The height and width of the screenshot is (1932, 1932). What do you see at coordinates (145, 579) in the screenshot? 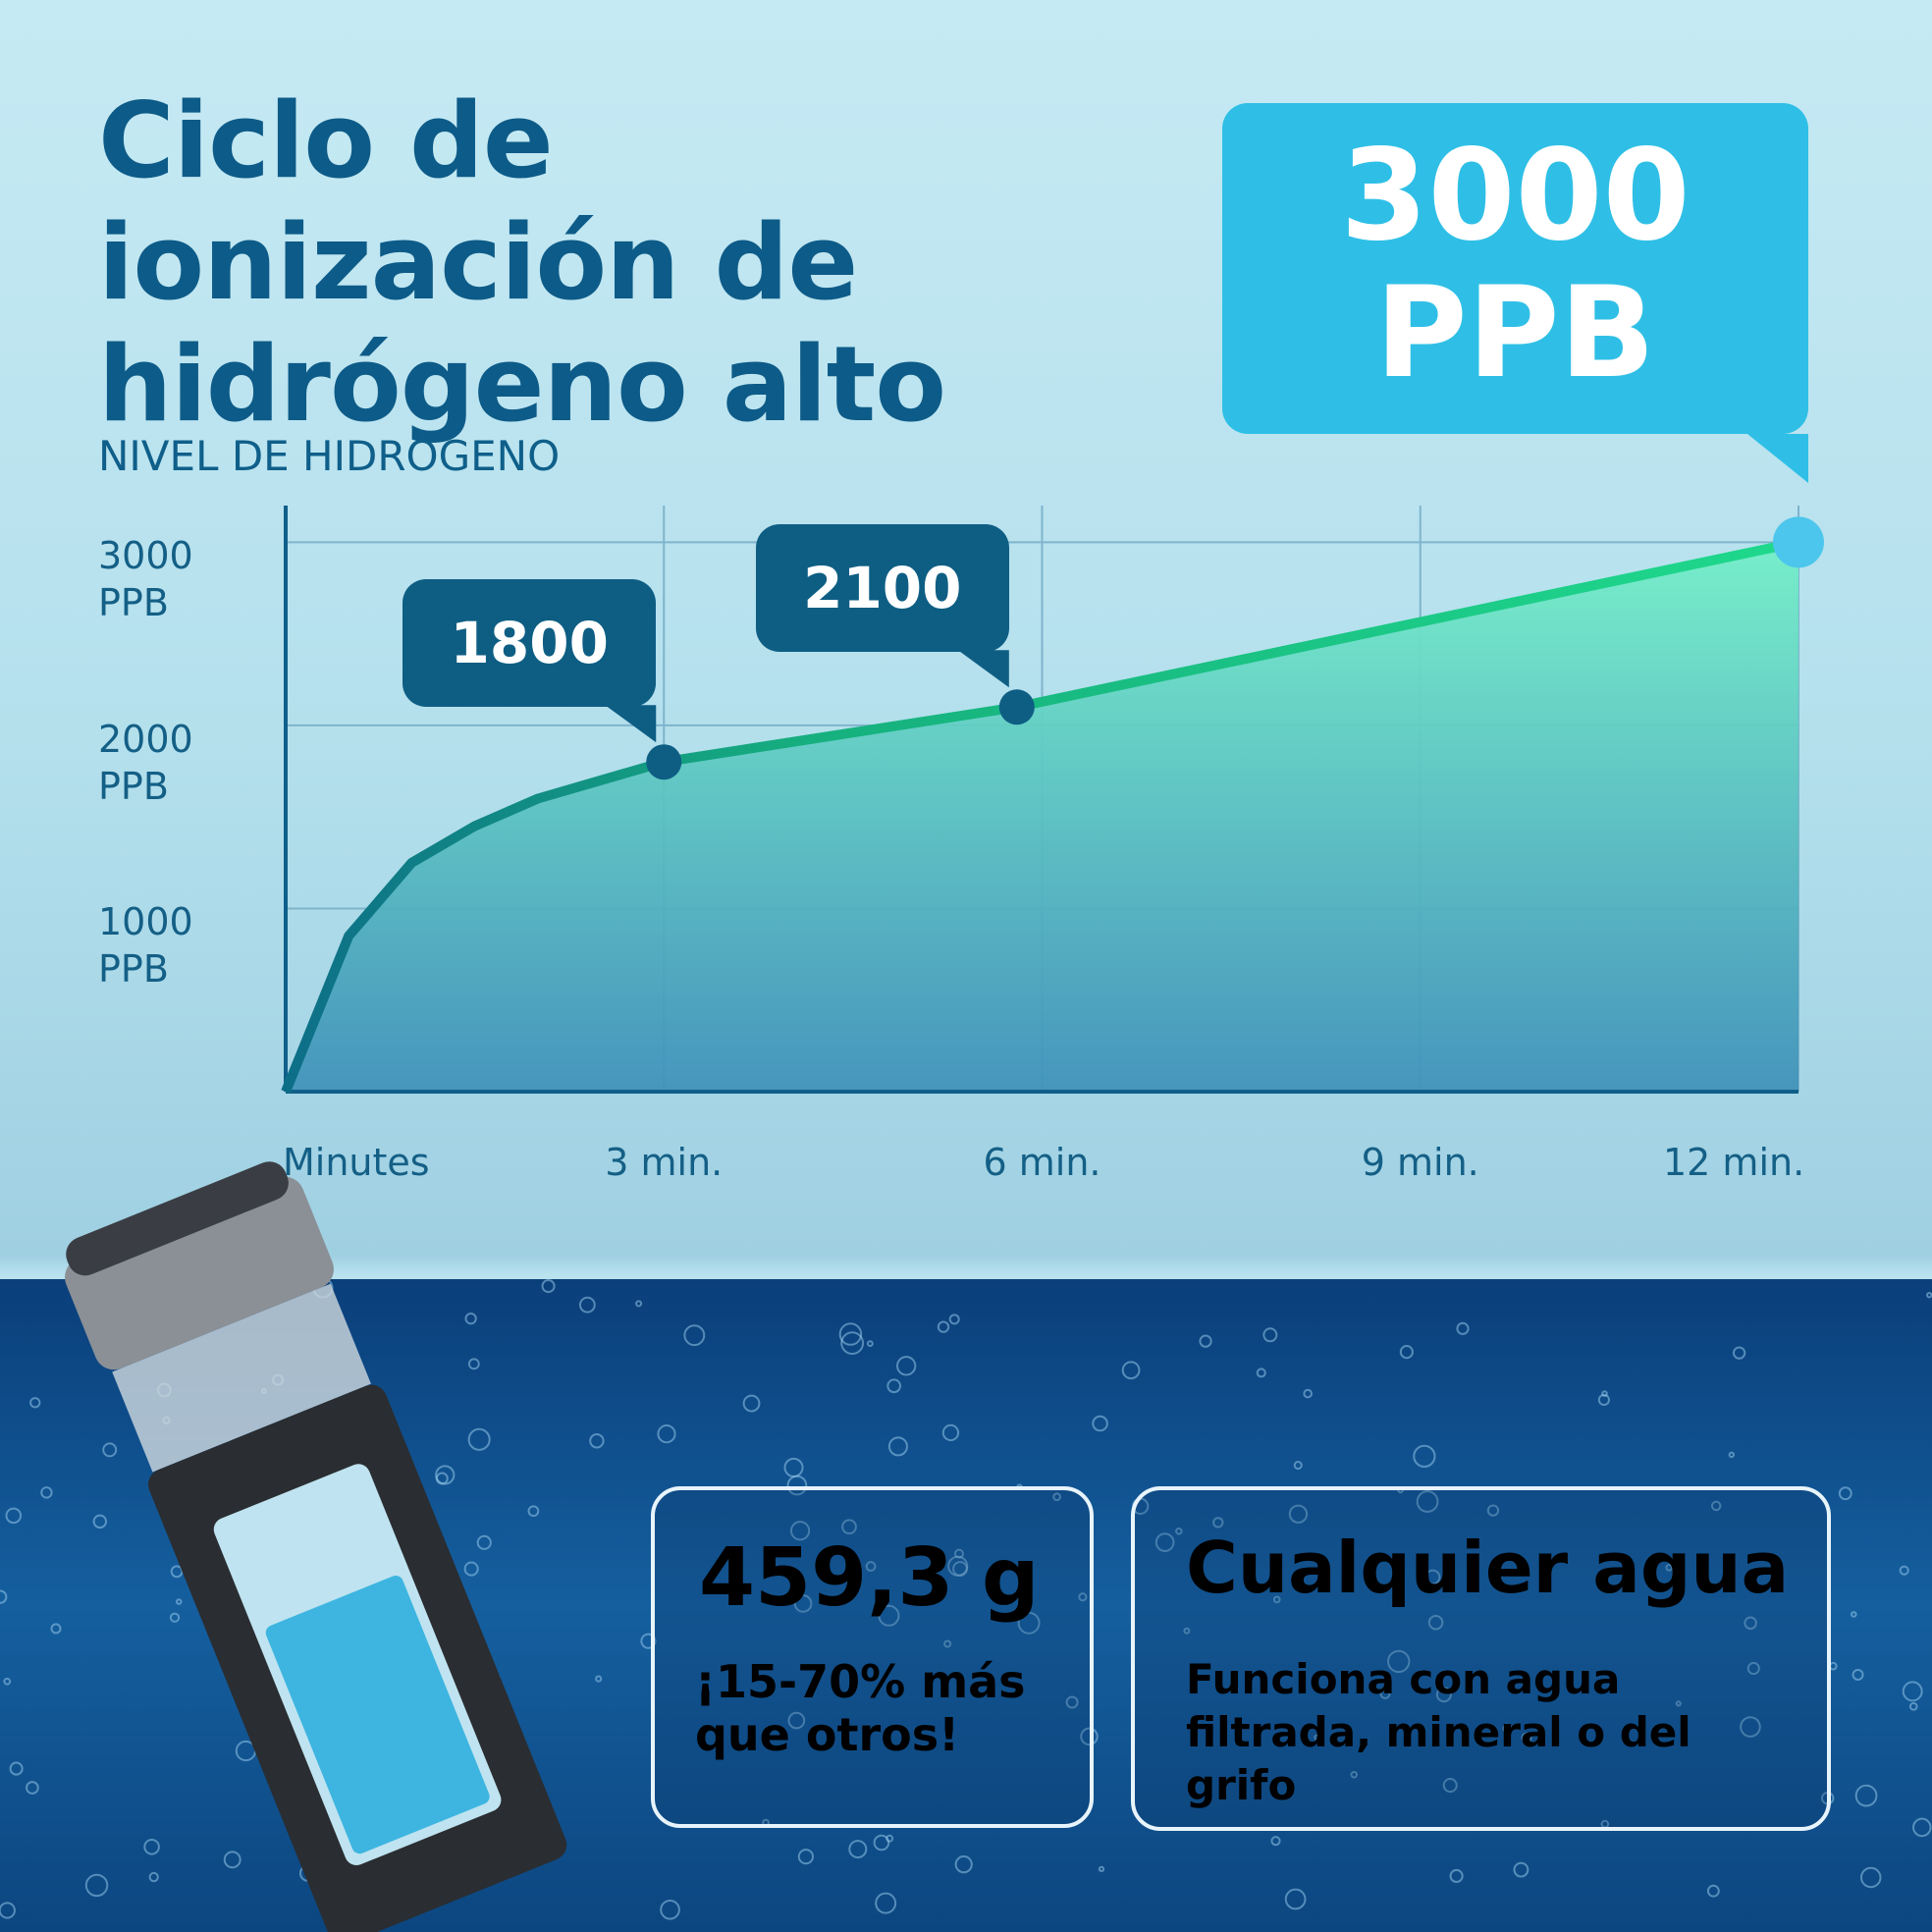
I see `y-tick-label: 3000 PPB` at bounding box center [145, 579].